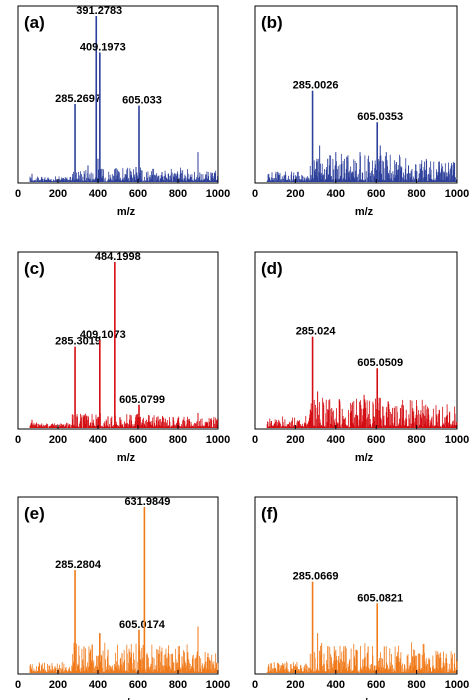 The image size is (474, 700). I want to click on peak-label: 285.024, so click(316, 332).